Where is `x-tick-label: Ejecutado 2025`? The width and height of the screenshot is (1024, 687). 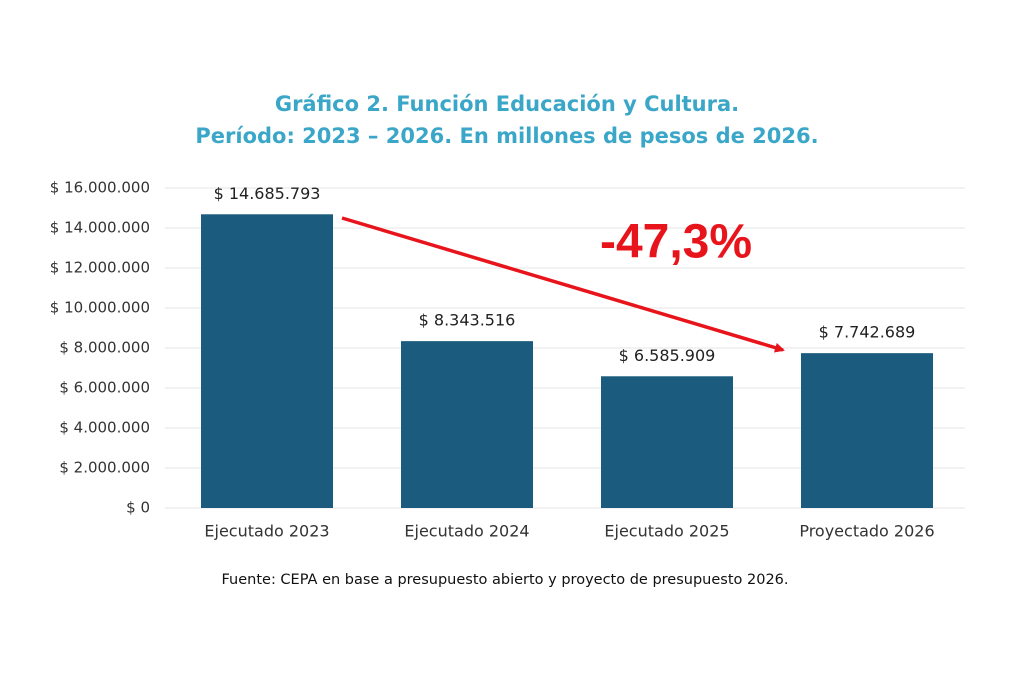 x-tick-label: Ejecutado 2025 is located at coordinates (666, 531).